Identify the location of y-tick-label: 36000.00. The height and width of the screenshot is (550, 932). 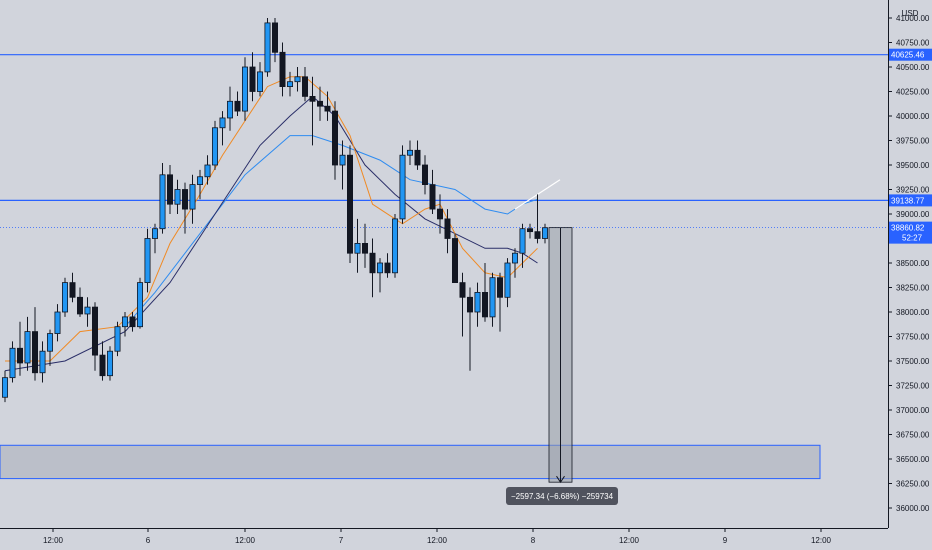
(913, 508).